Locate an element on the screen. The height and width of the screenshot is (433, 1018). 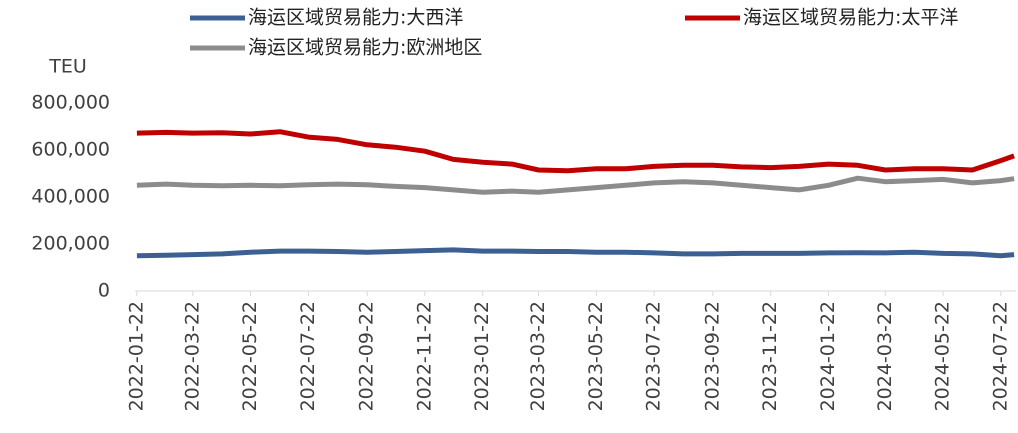
x-tick-label: 2023-05-22 is located at coordinates (596, 356).